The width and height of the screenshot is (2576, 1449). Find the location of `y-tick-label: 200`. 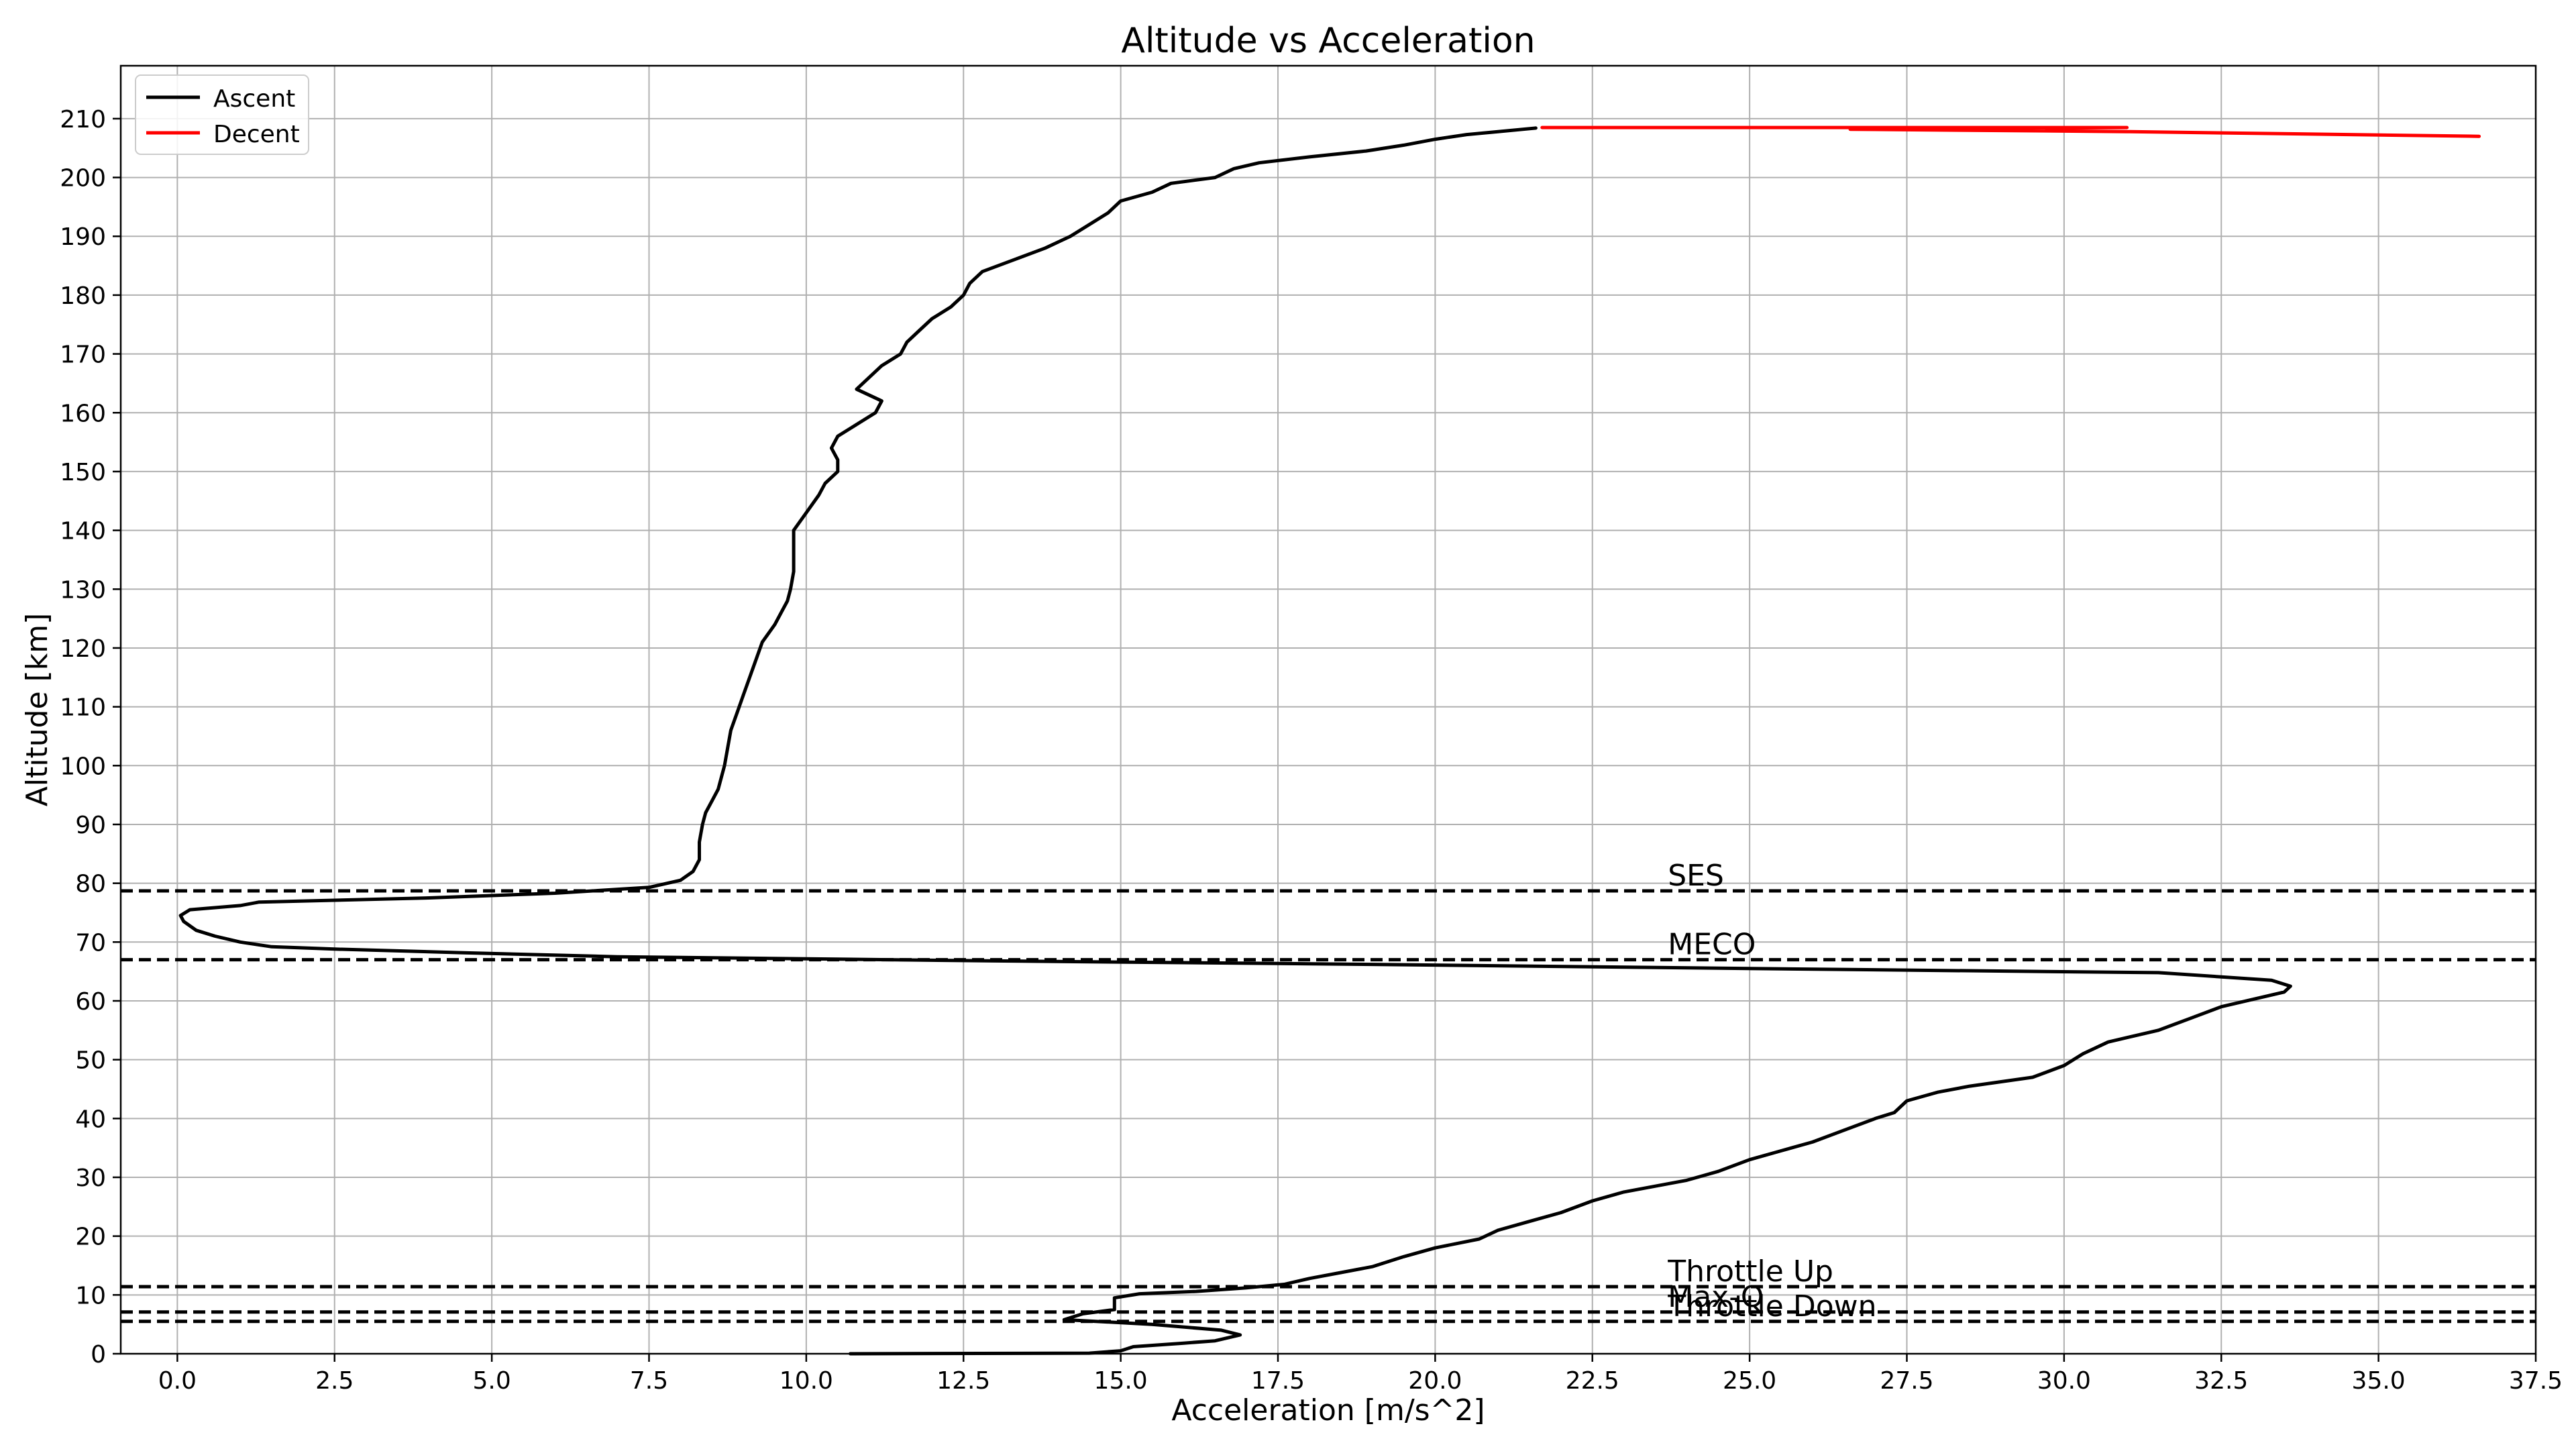

y-tick-label: 200 is located at coordinates (83, 179).